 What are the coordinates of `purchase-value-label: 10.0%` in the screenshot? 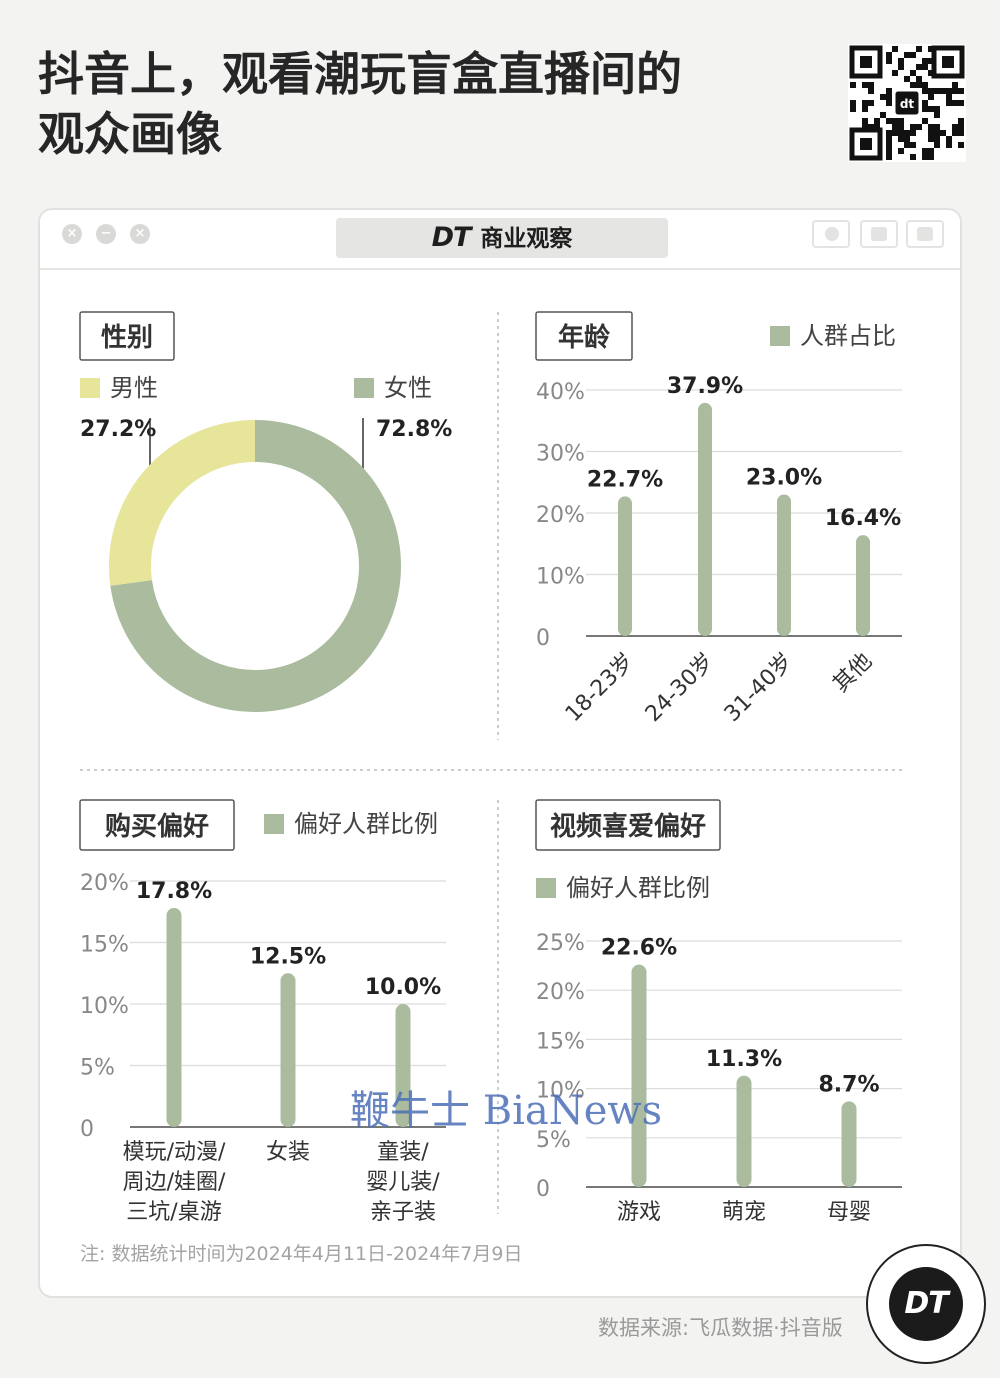 It's located at (403, 987).